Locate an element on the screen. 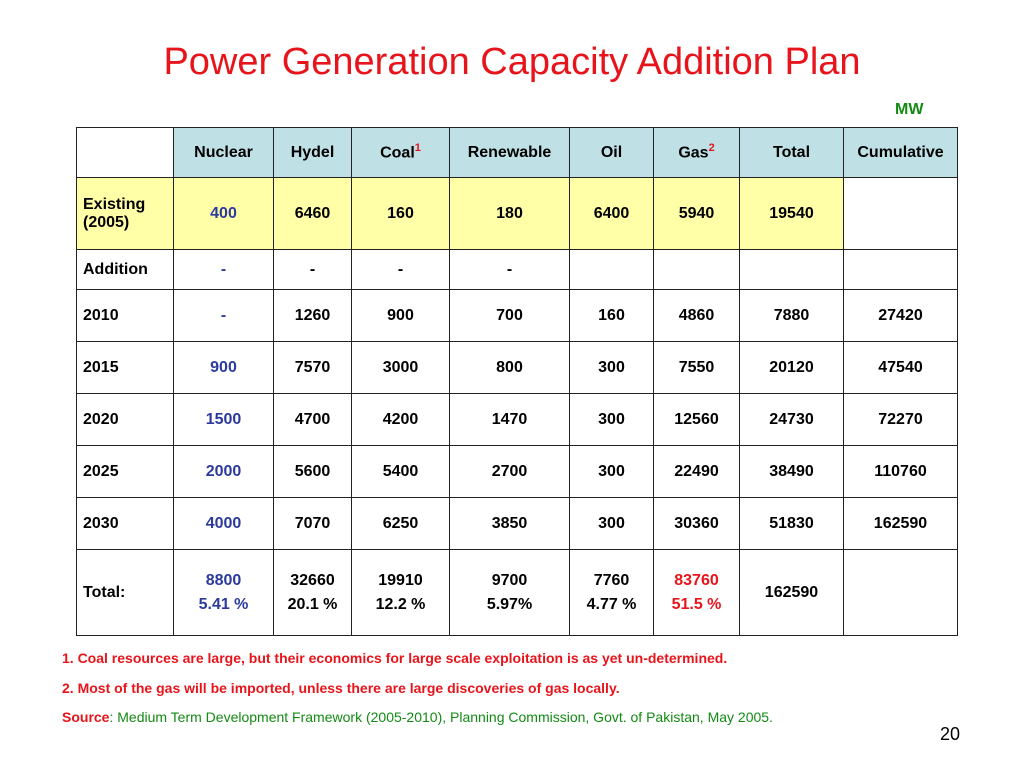  header-gas-label: Gas is located at coordinates (693, 153).